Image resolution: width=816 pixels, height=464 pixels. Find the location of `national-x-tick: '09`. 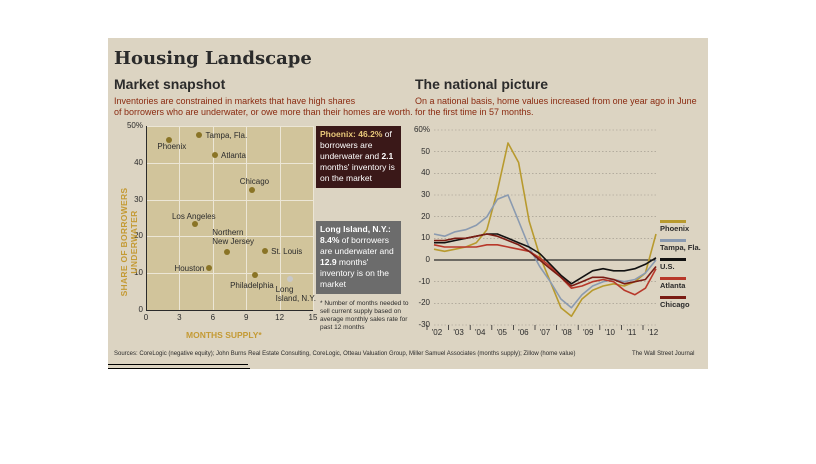

national-x-tick: '09 is located at coordinates (588, 332).